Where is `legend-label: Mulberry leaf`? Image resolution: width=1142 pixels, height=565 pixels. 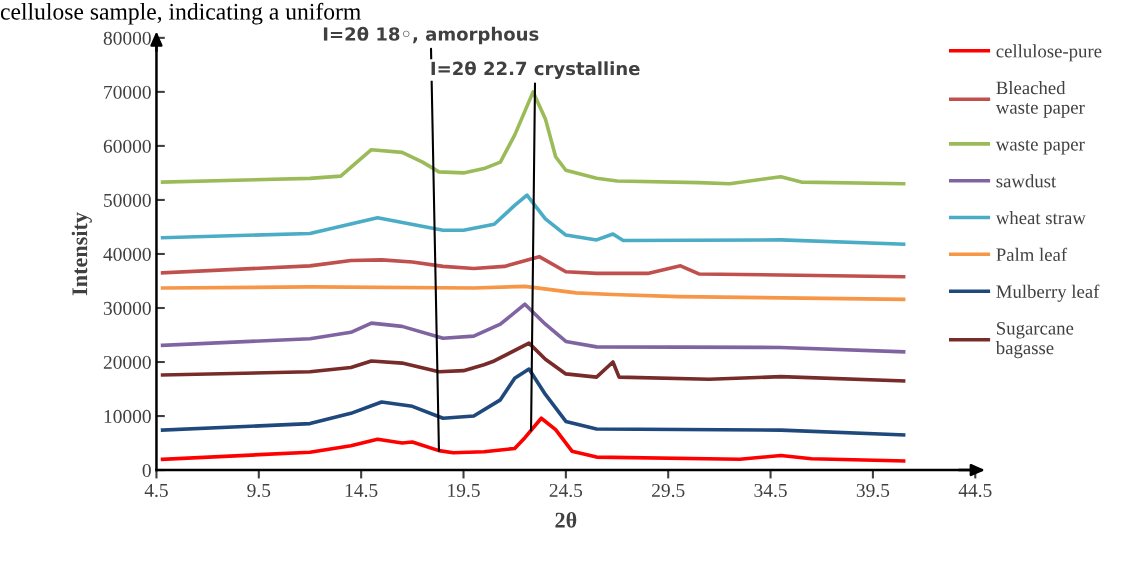 legend-label: Mulberry leaf is located at coordinates (1048, 293).